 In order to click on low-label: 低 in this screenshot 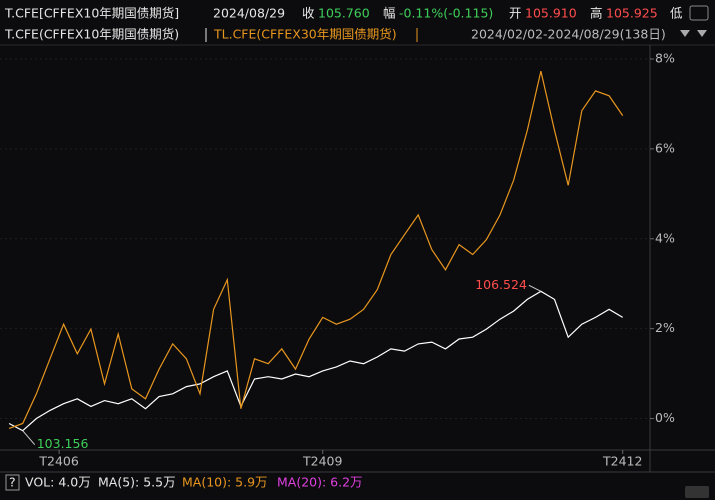, I will do `click(676, 13)`.